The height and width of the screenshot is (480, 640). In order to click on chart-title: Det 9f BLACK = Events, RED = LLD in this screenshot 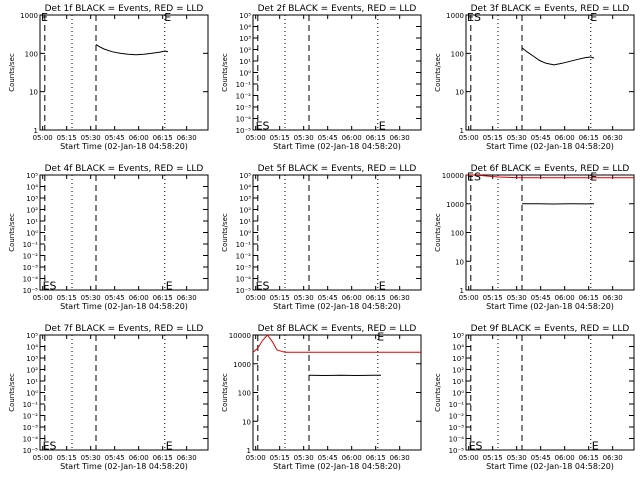, I will do `click(550, 329)`.